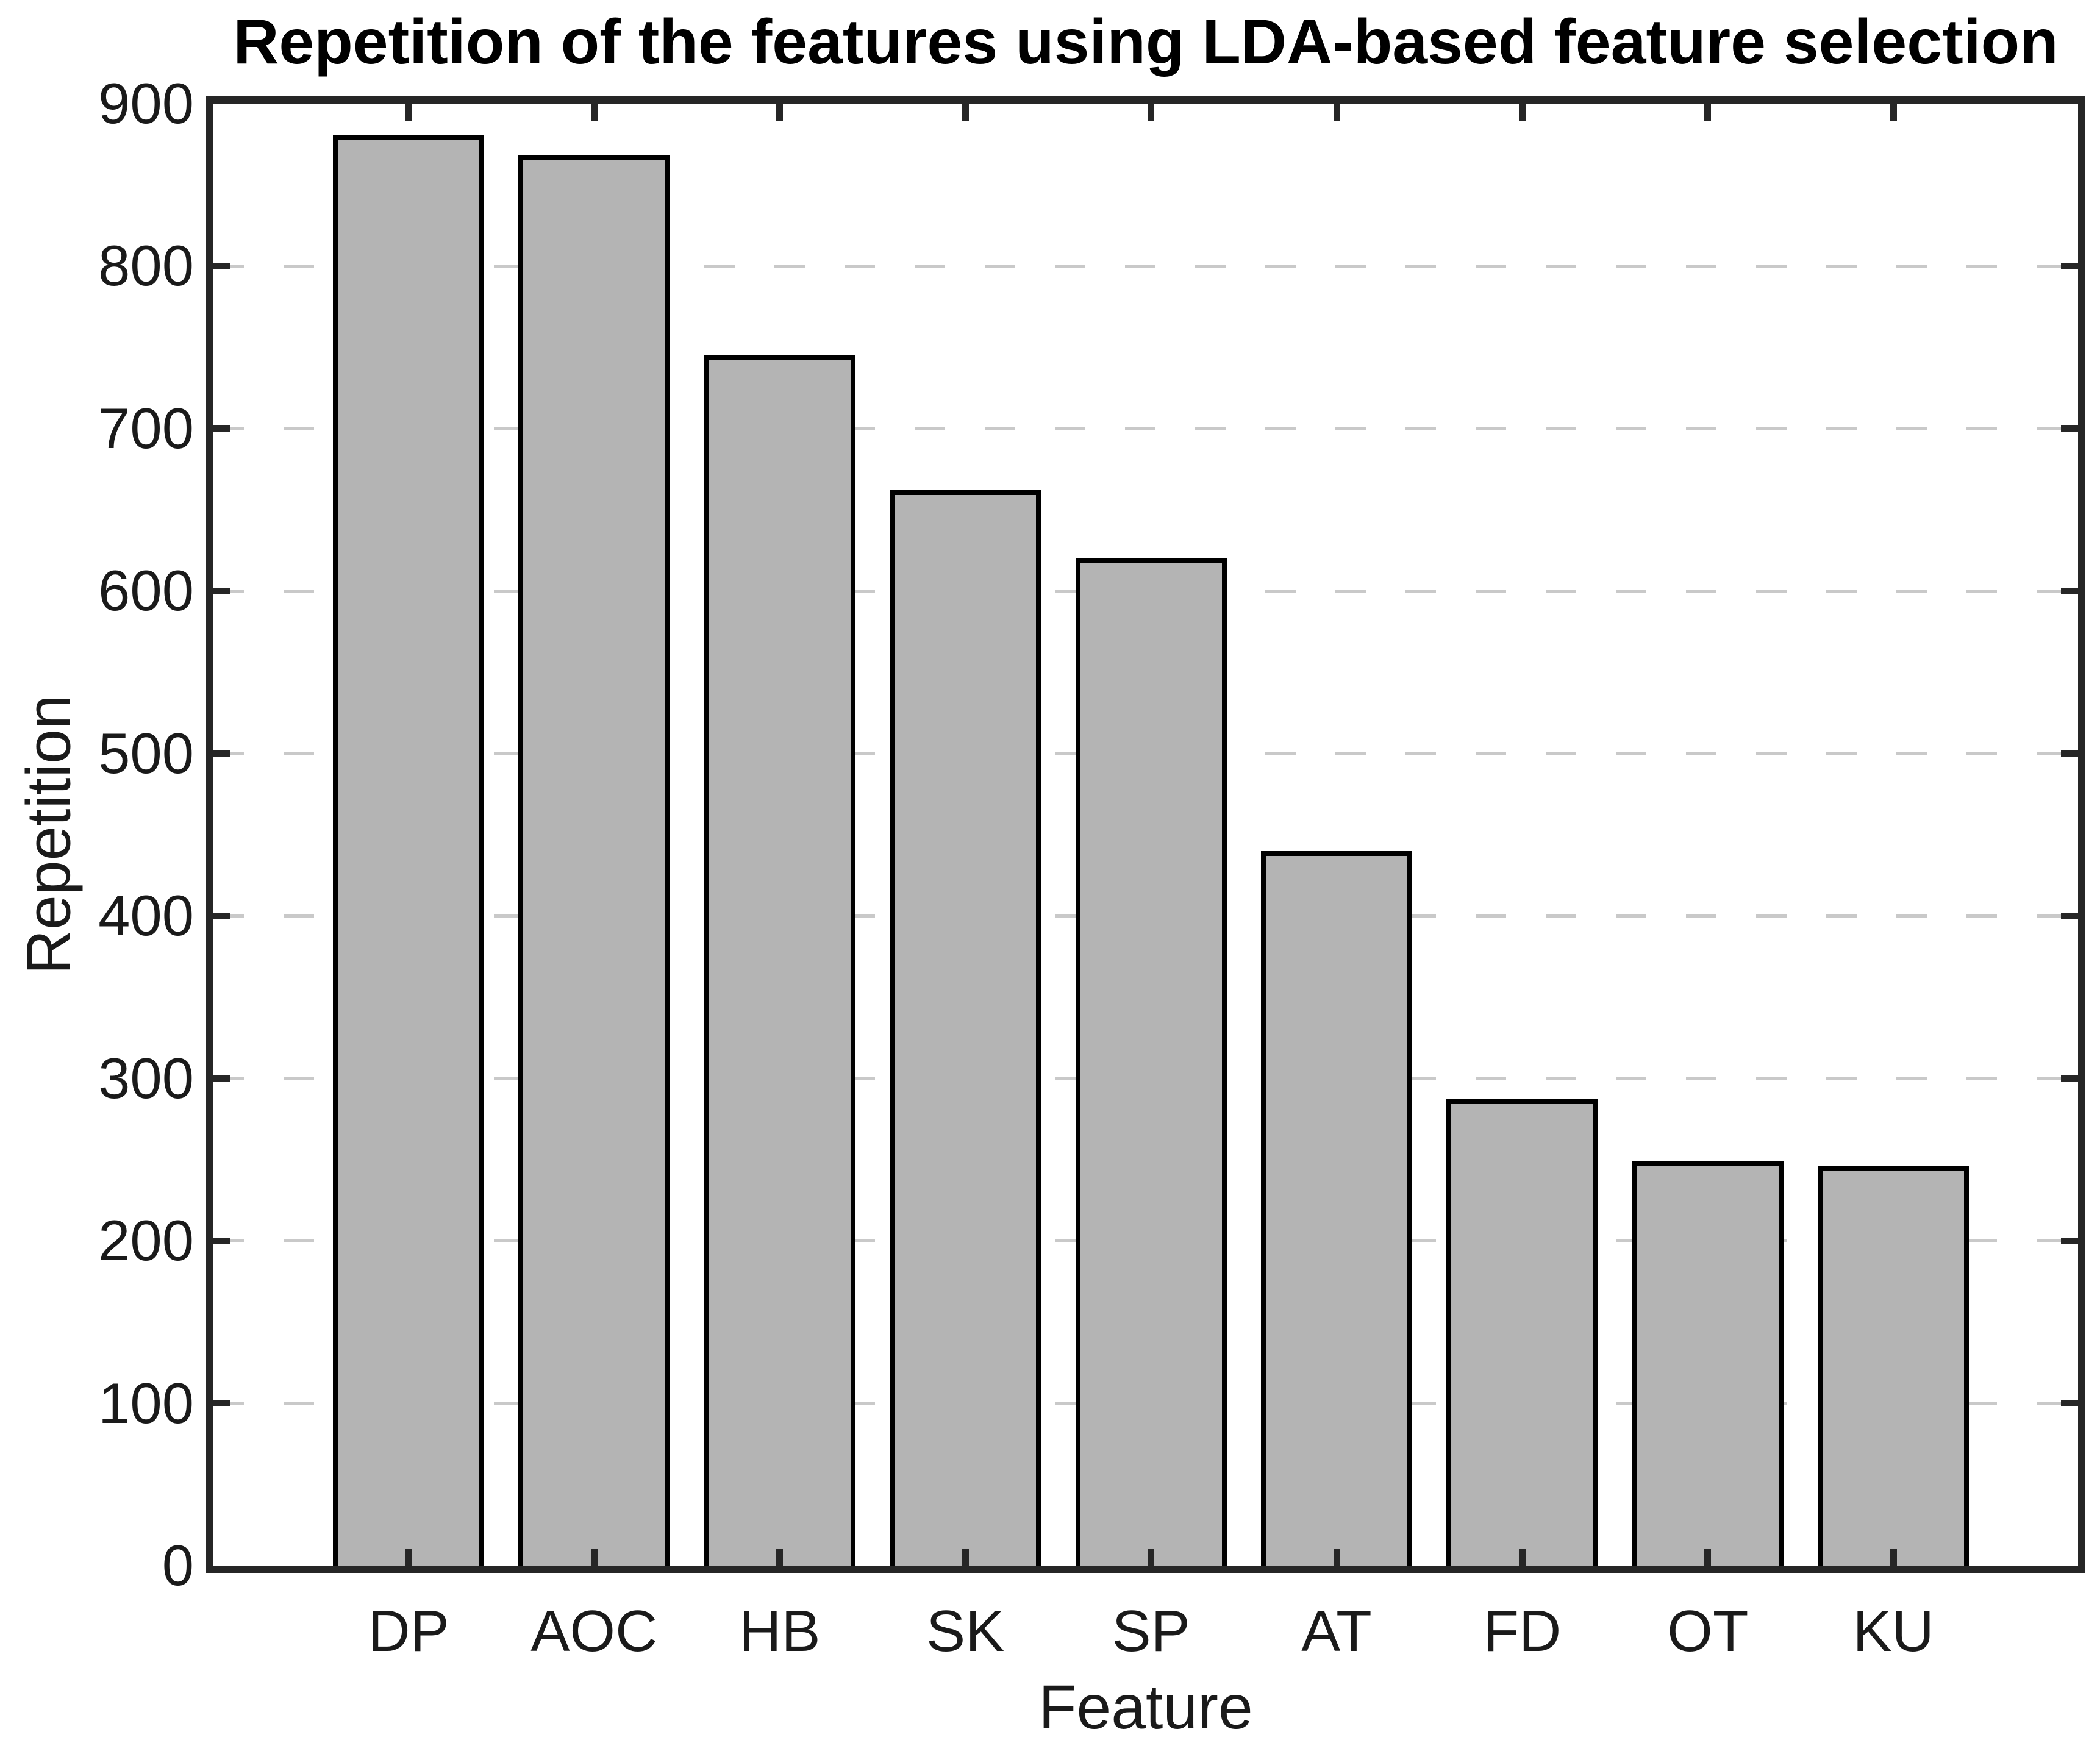 This screenshot has width=2100, height=1754. What do you see at coordinates (146, 1403) in the screenshot?
I see `y-tick-label-100: 100` at bounding box center [146, 1403].